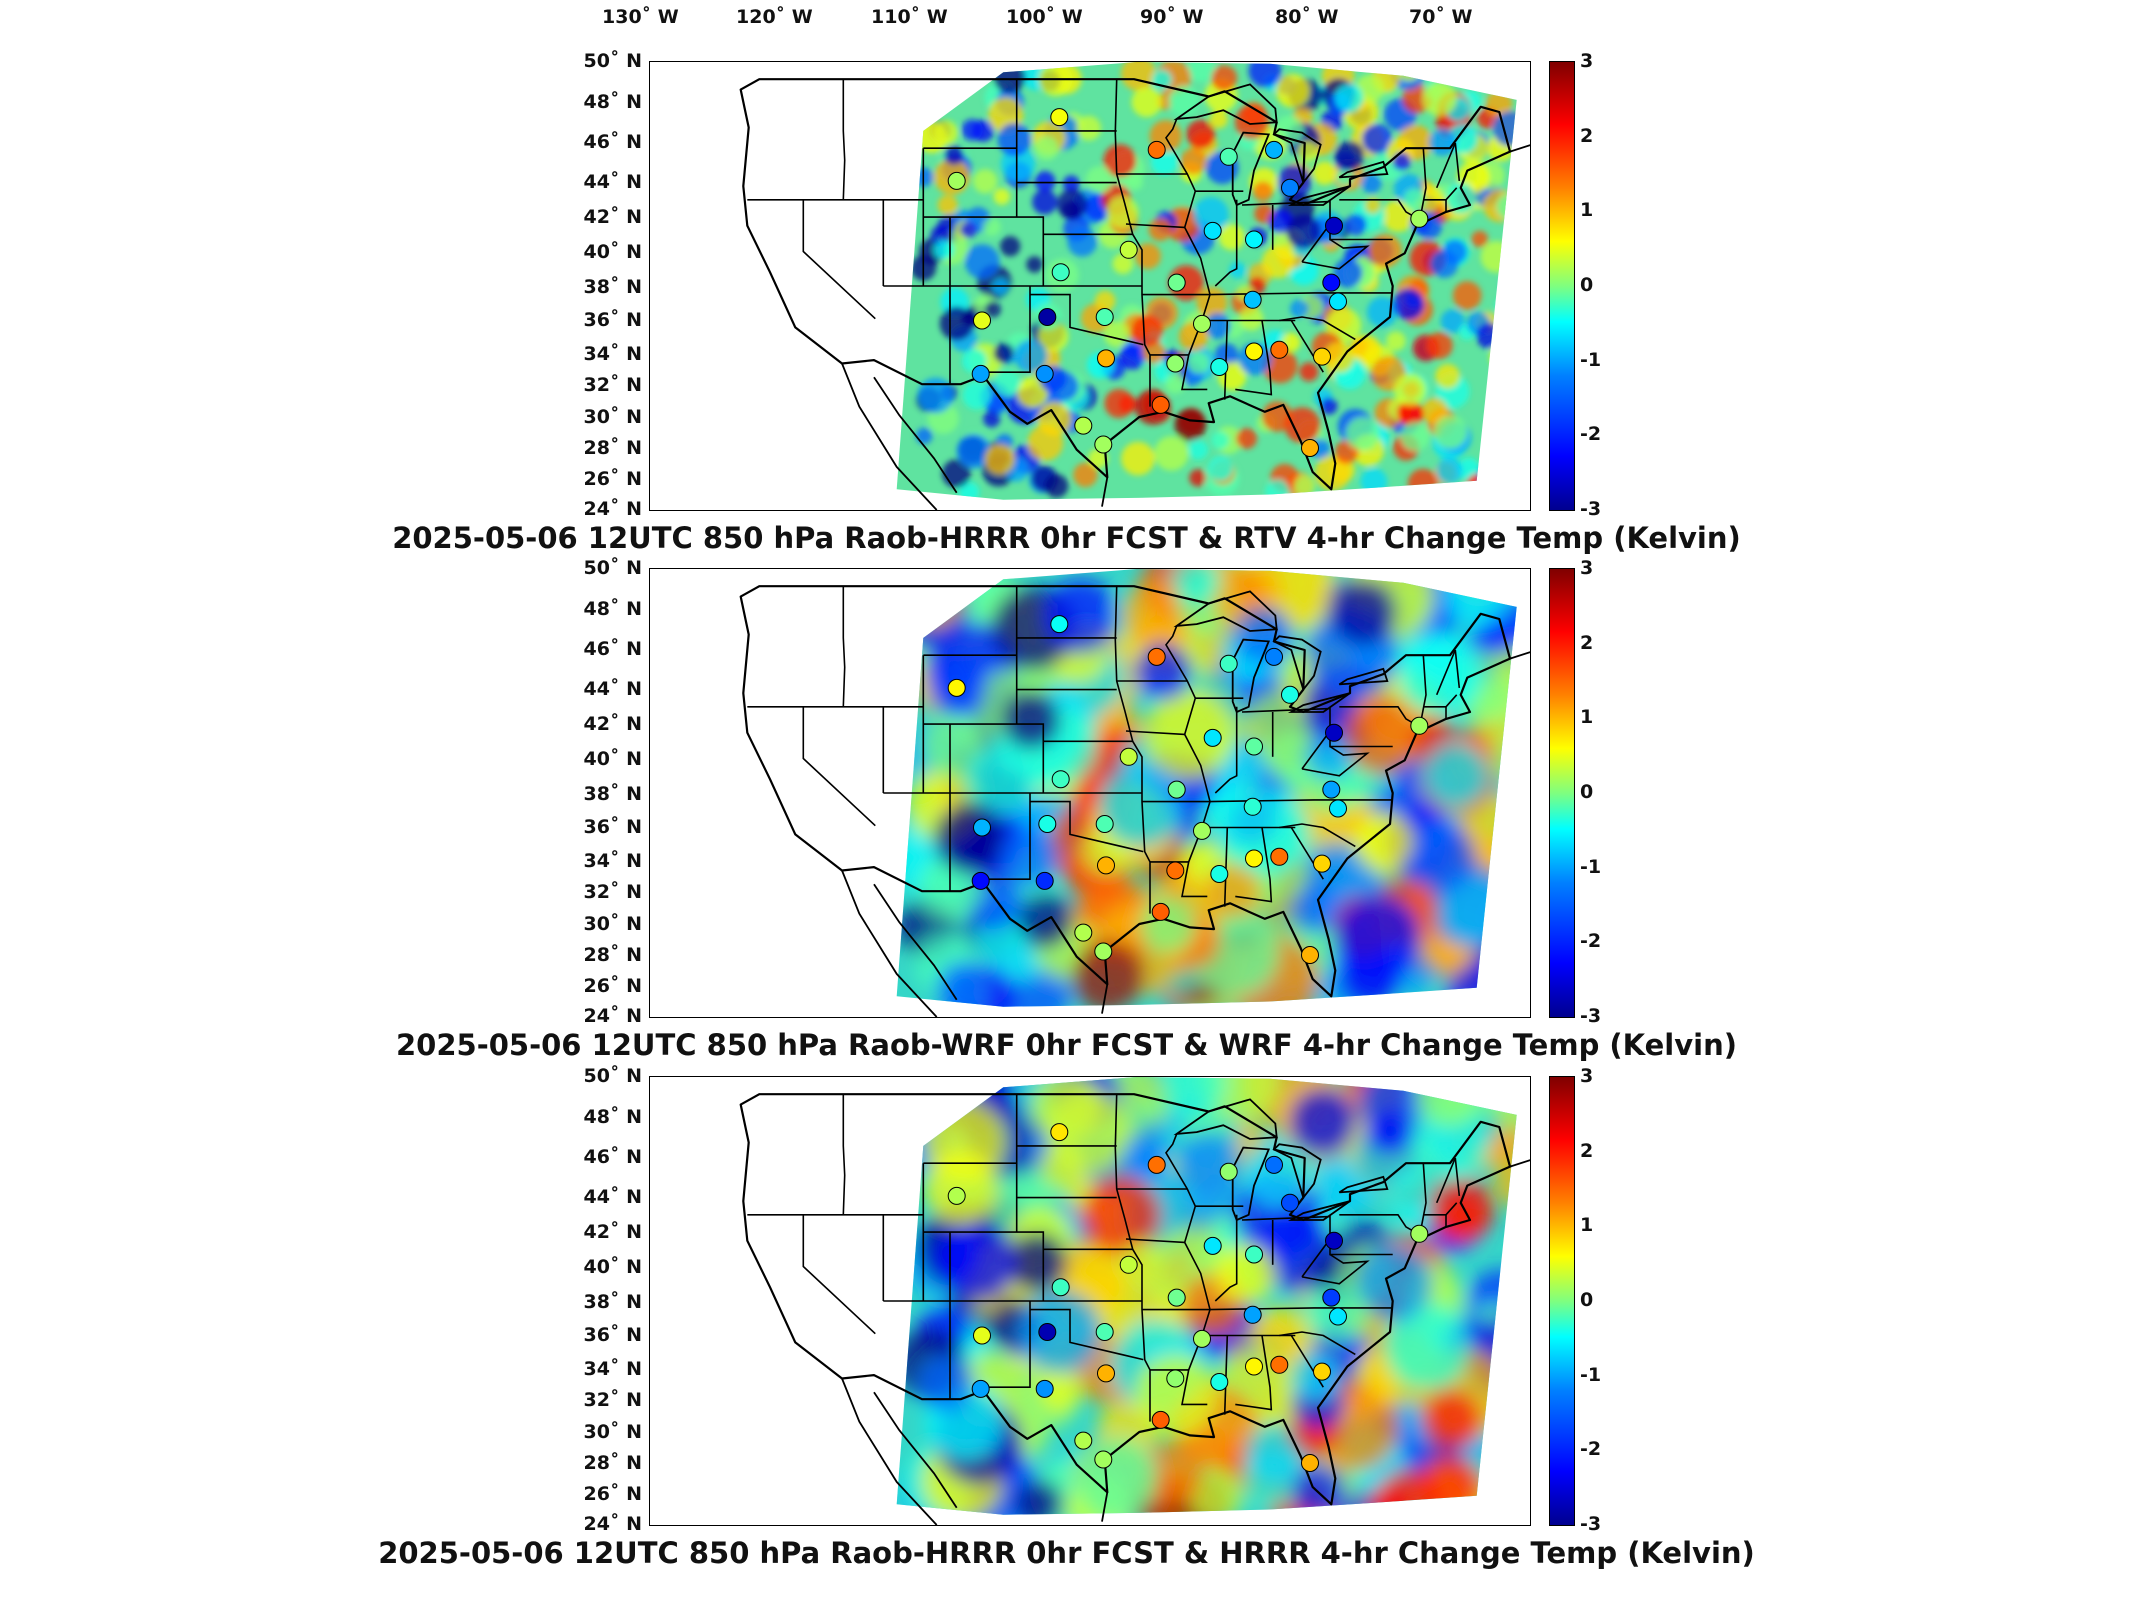  What do you see at coordinates (1562, 793) in the screenshot?
I see `colorbar` at bounding box center [1562, 793].